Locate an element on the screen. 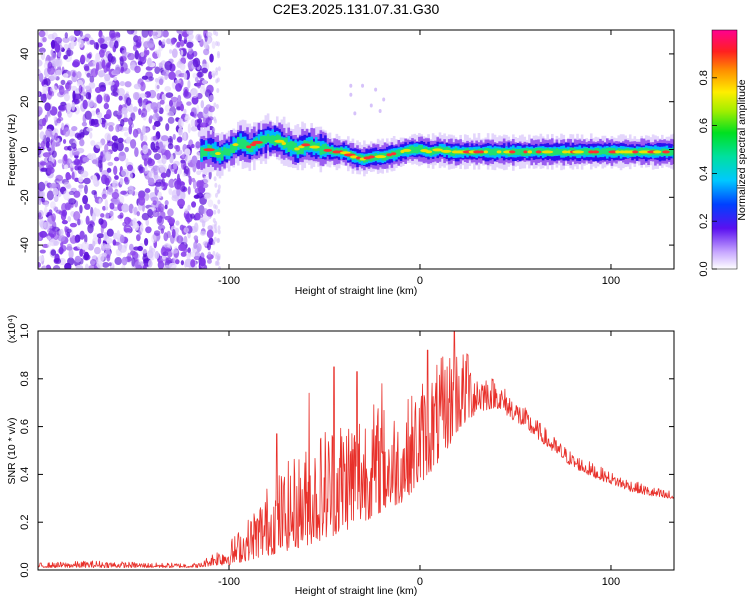 Image resolution: width=750 pixels, height=600 pixels. spectrogram-y-axis-label: Frequency (Hz) is located at coordinates (12, 150).